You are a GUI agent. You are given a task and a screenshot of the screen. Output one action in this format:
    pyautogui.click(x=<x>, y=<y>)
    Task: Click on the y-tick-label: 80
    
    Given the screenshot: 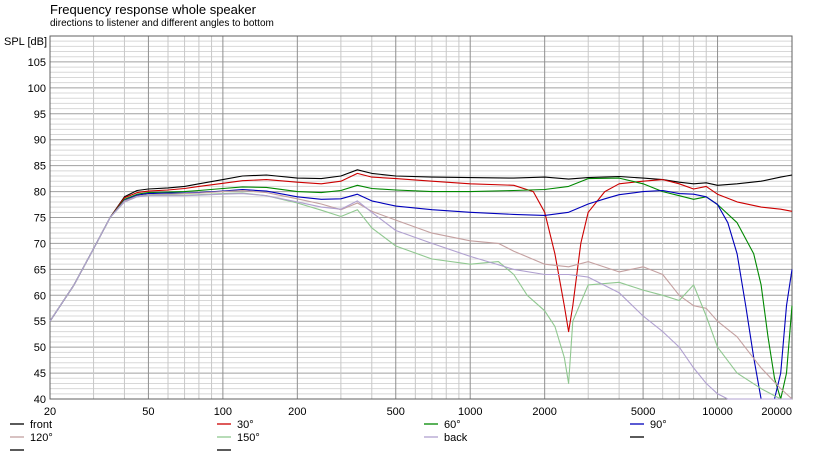 What is the action you would take?
    pyautogui.click(x=40, y=193)
    